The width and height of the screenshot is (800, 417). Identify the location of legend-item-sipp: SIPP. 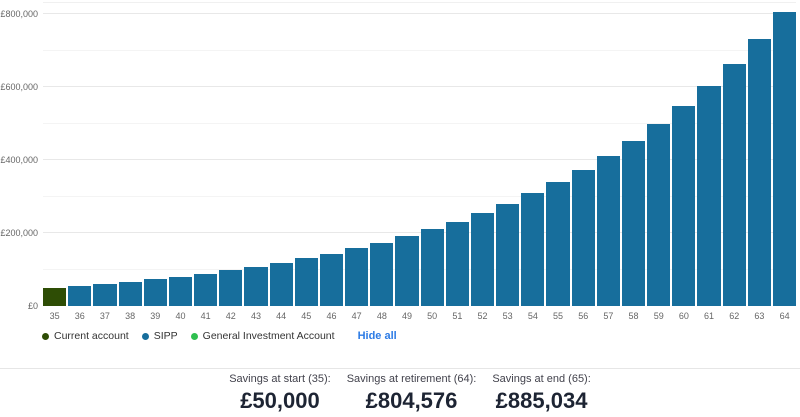
(159, 336).